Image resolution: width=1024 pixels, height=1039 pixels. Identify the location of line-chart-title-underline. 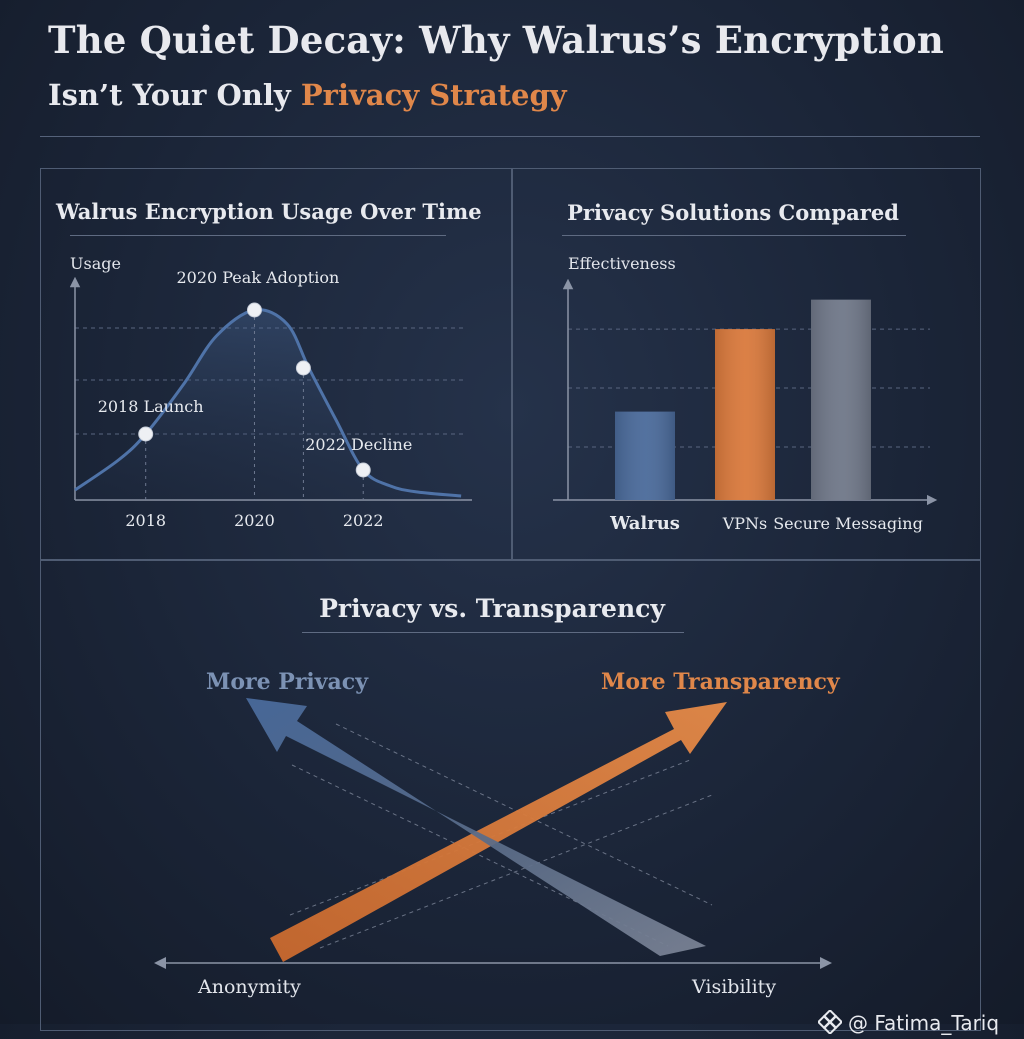
(258, 235).